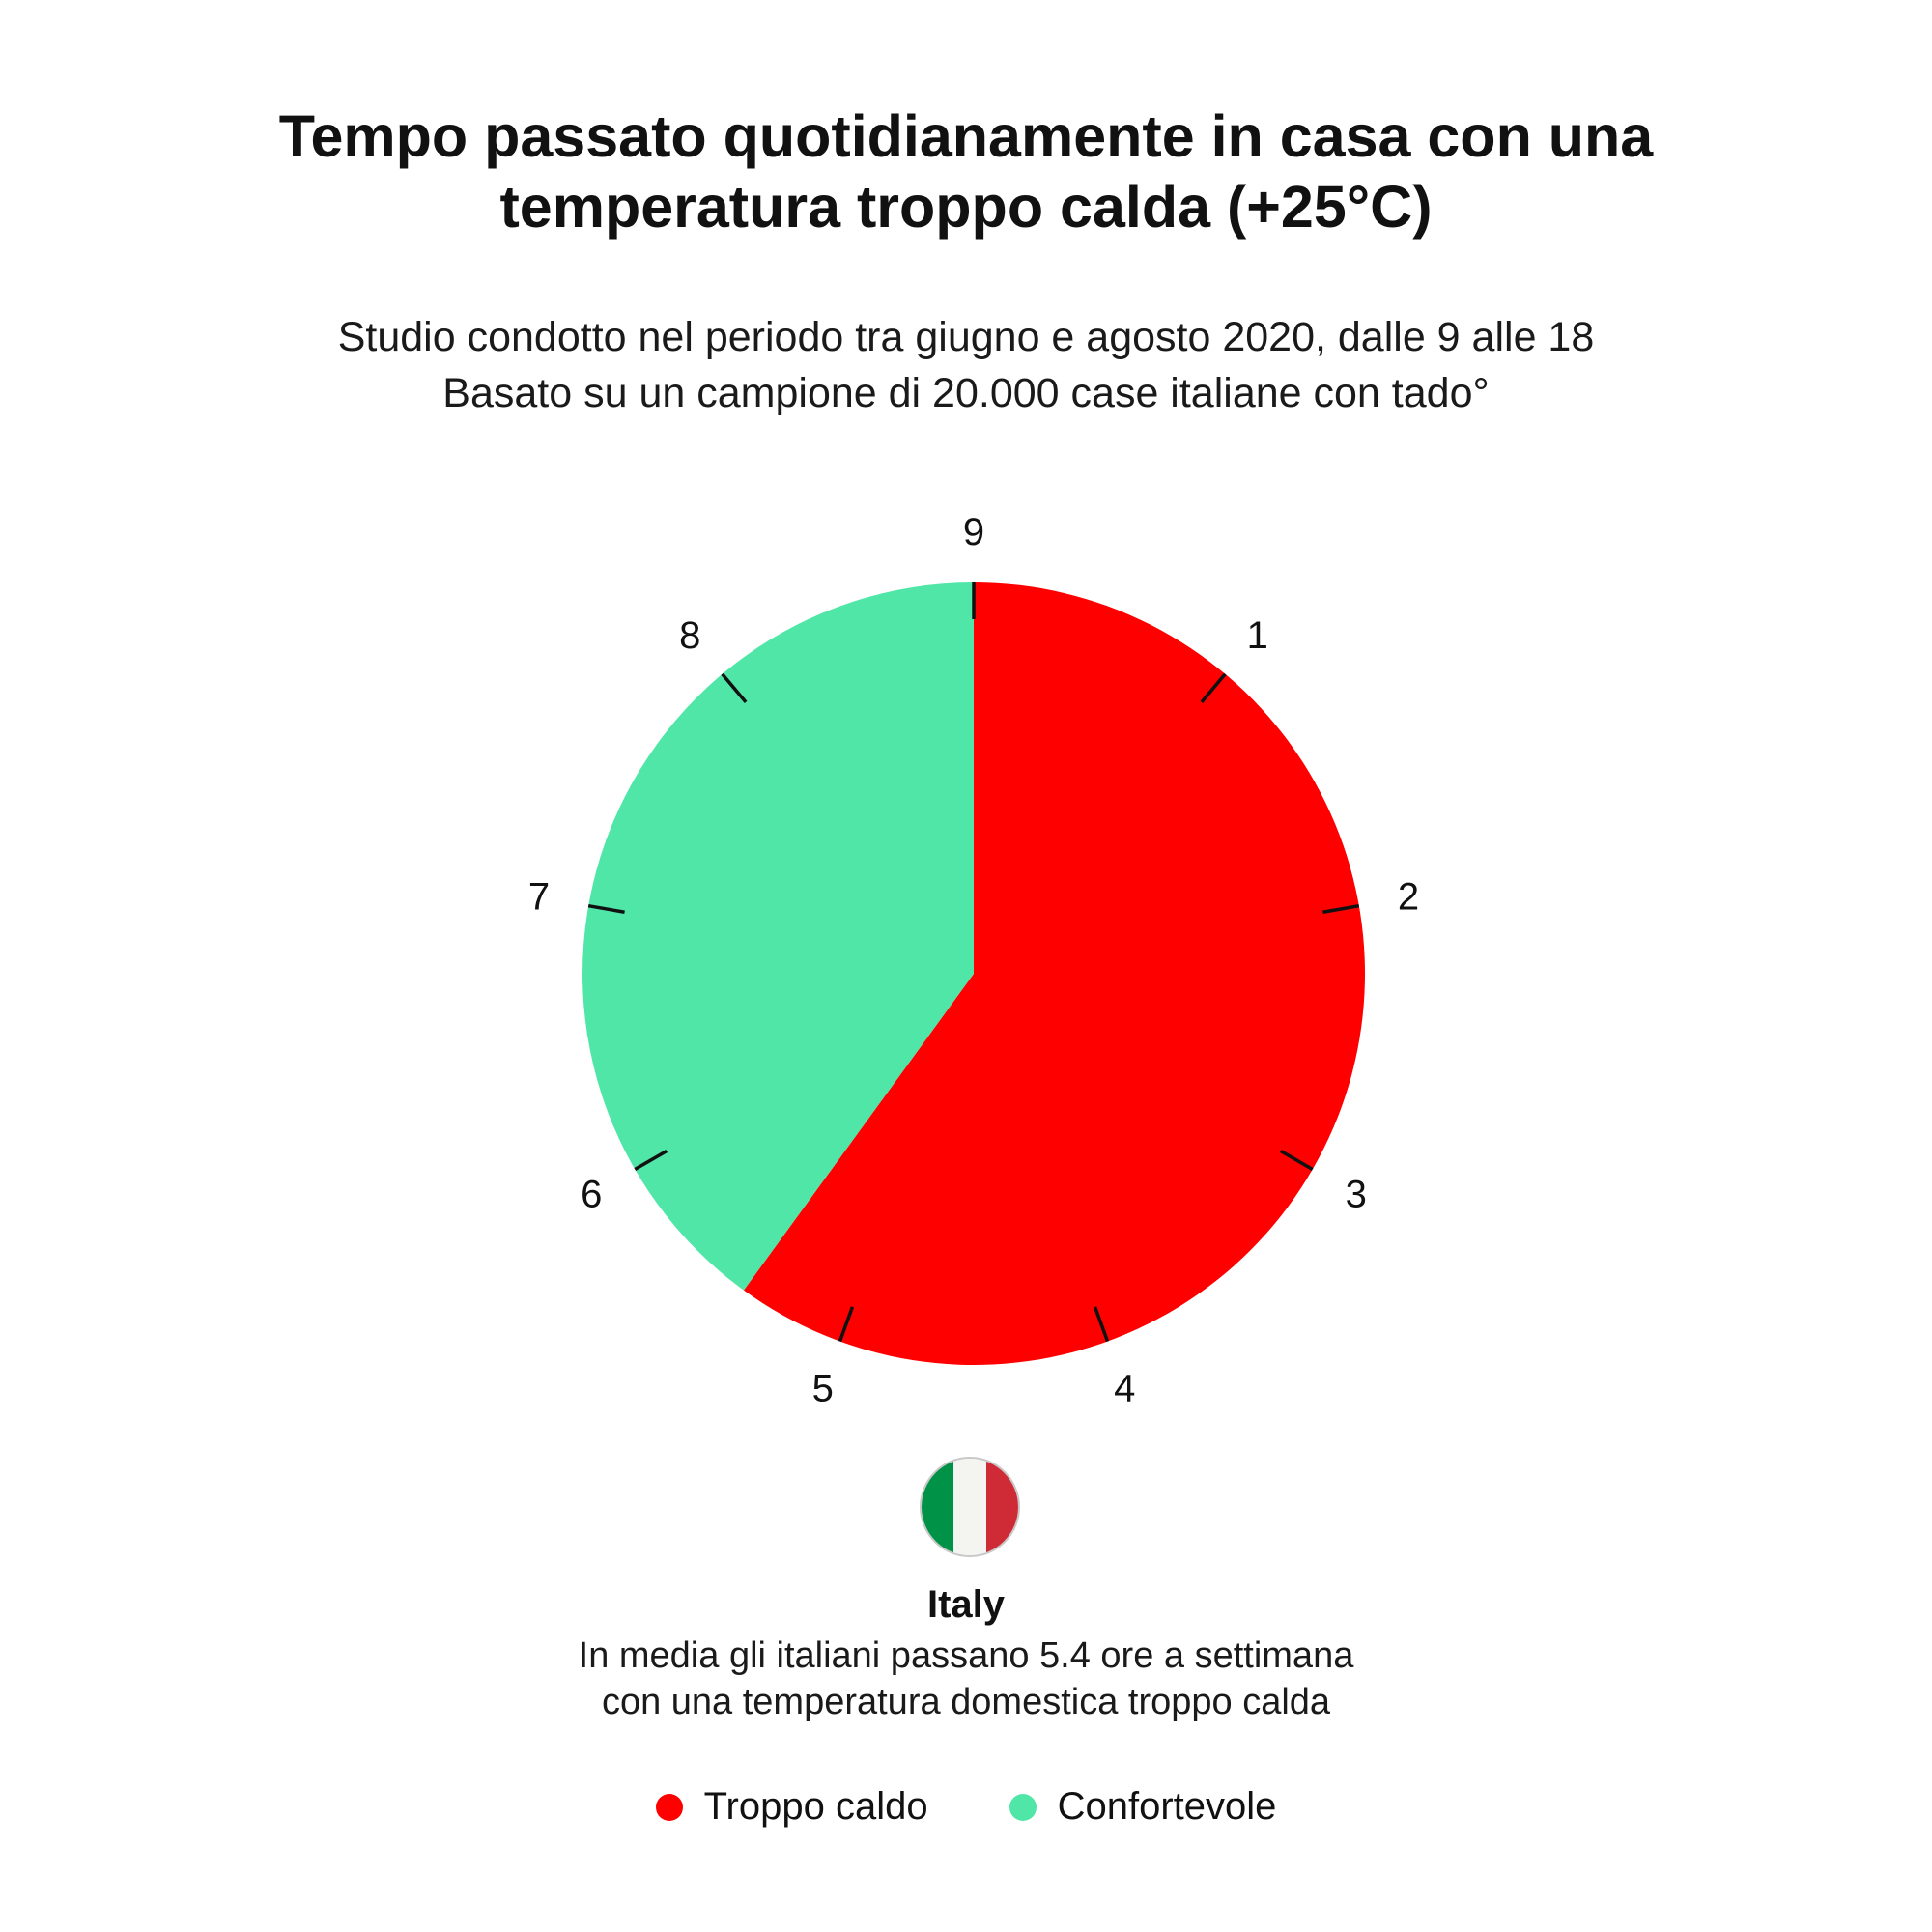  I want to click on legend: Troppo caldo Confortevole, so click(966, 1807).